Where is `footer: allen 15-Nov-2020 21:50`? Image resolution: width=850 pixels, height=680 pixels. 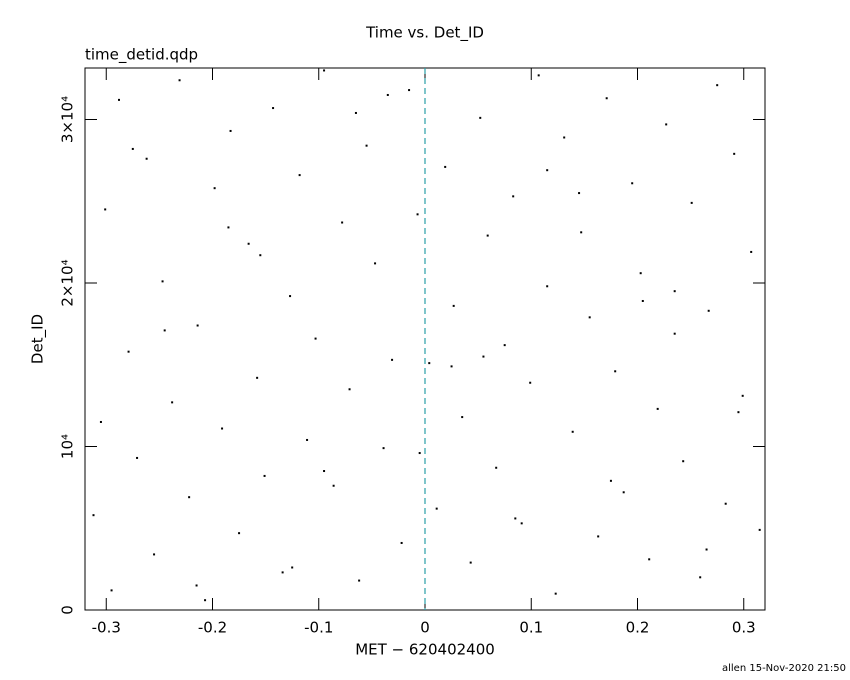 footer: allen 15-Nov-2020 21:50 is located at coordinates (784, 668).